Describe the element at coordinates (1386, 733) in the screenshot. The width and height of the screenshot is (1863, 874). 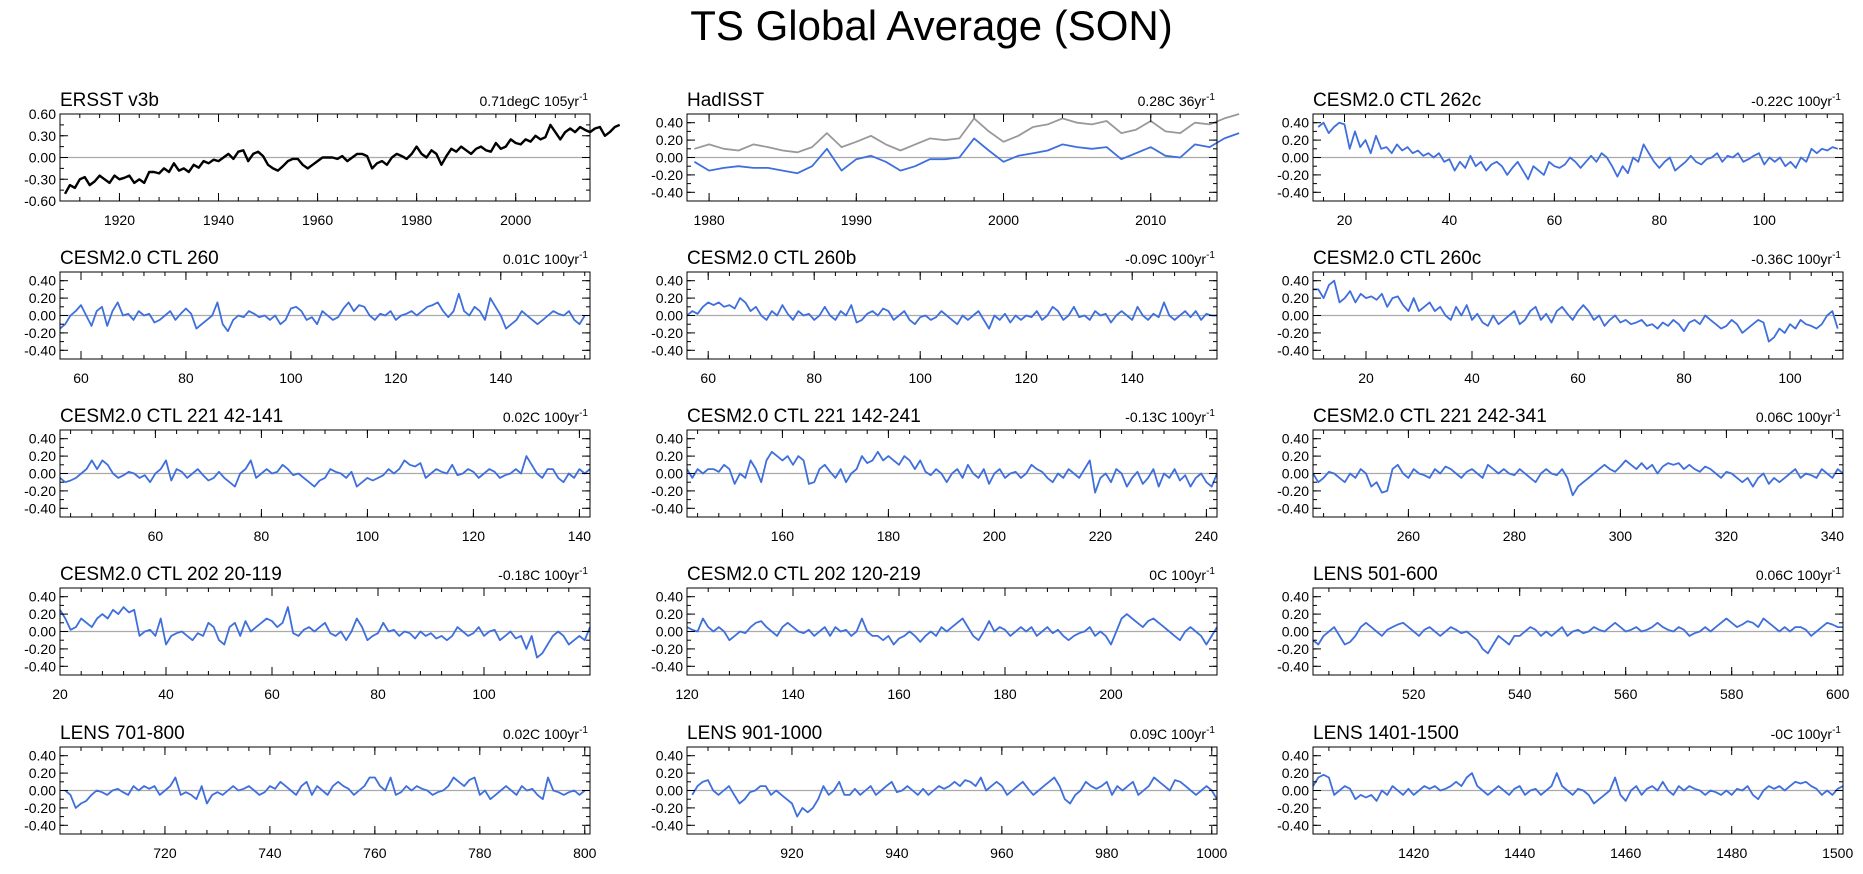
I see `panel-title: LENS 1401-1500` at that location.